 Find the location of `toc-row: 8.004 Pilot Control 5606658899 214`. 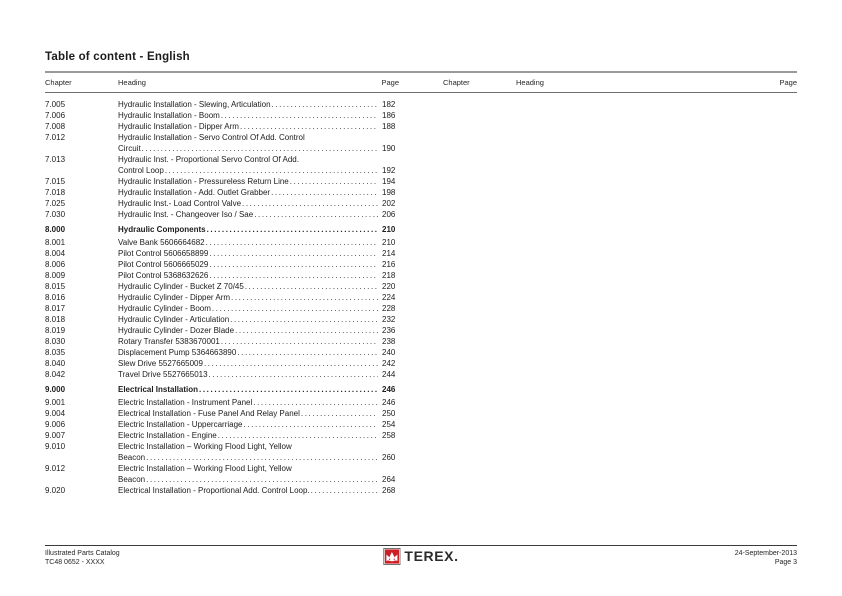

toc-row: 8.004 Pilot Control 5606658899 214 is located at coordinates (222, 253).